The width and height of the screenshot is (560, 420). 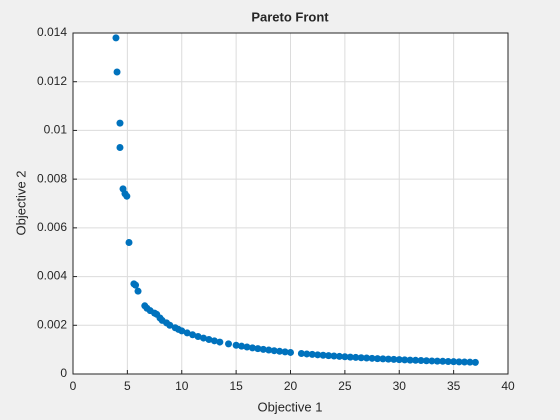 What do you see at coordinates (127, 386) in the screenshot?
I see `x-tick-label: 5` at bounding box center [127, 386].